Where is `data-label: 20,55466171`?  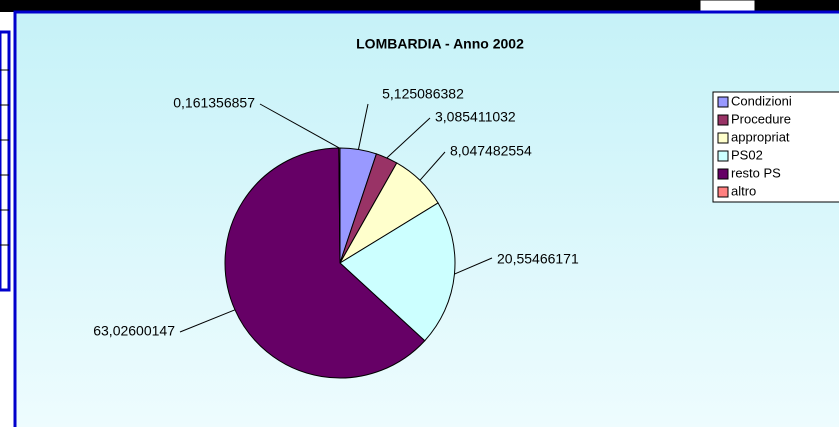 data-label: 20,55466171 is located at coordinates (538, 259).